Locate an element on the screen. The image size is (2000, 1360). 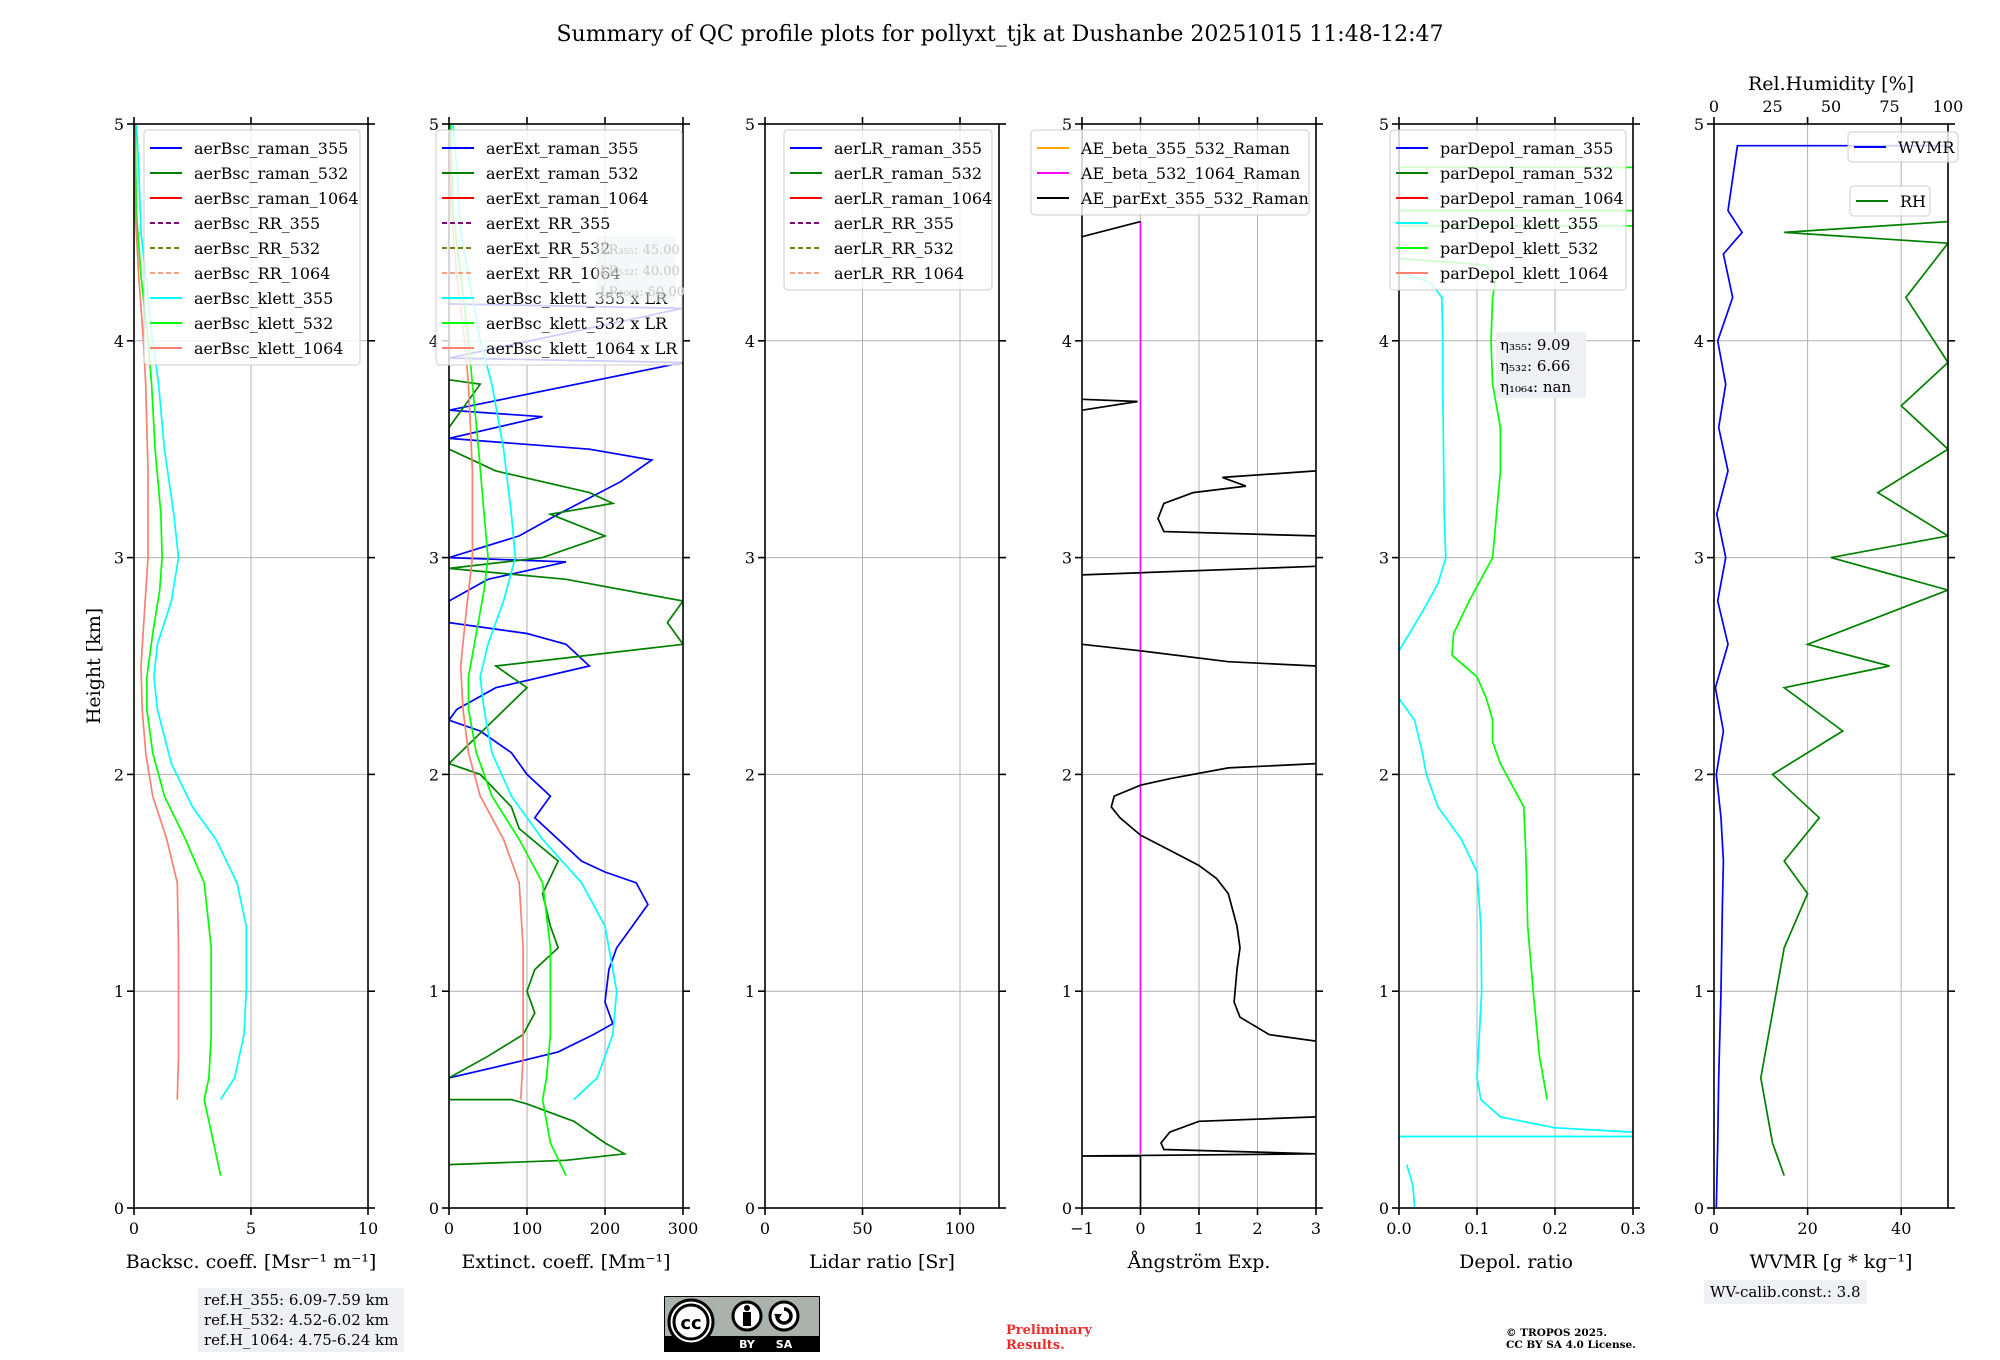
legend-label: aerBsc_RR_532 is located at coordinates (257, 248).